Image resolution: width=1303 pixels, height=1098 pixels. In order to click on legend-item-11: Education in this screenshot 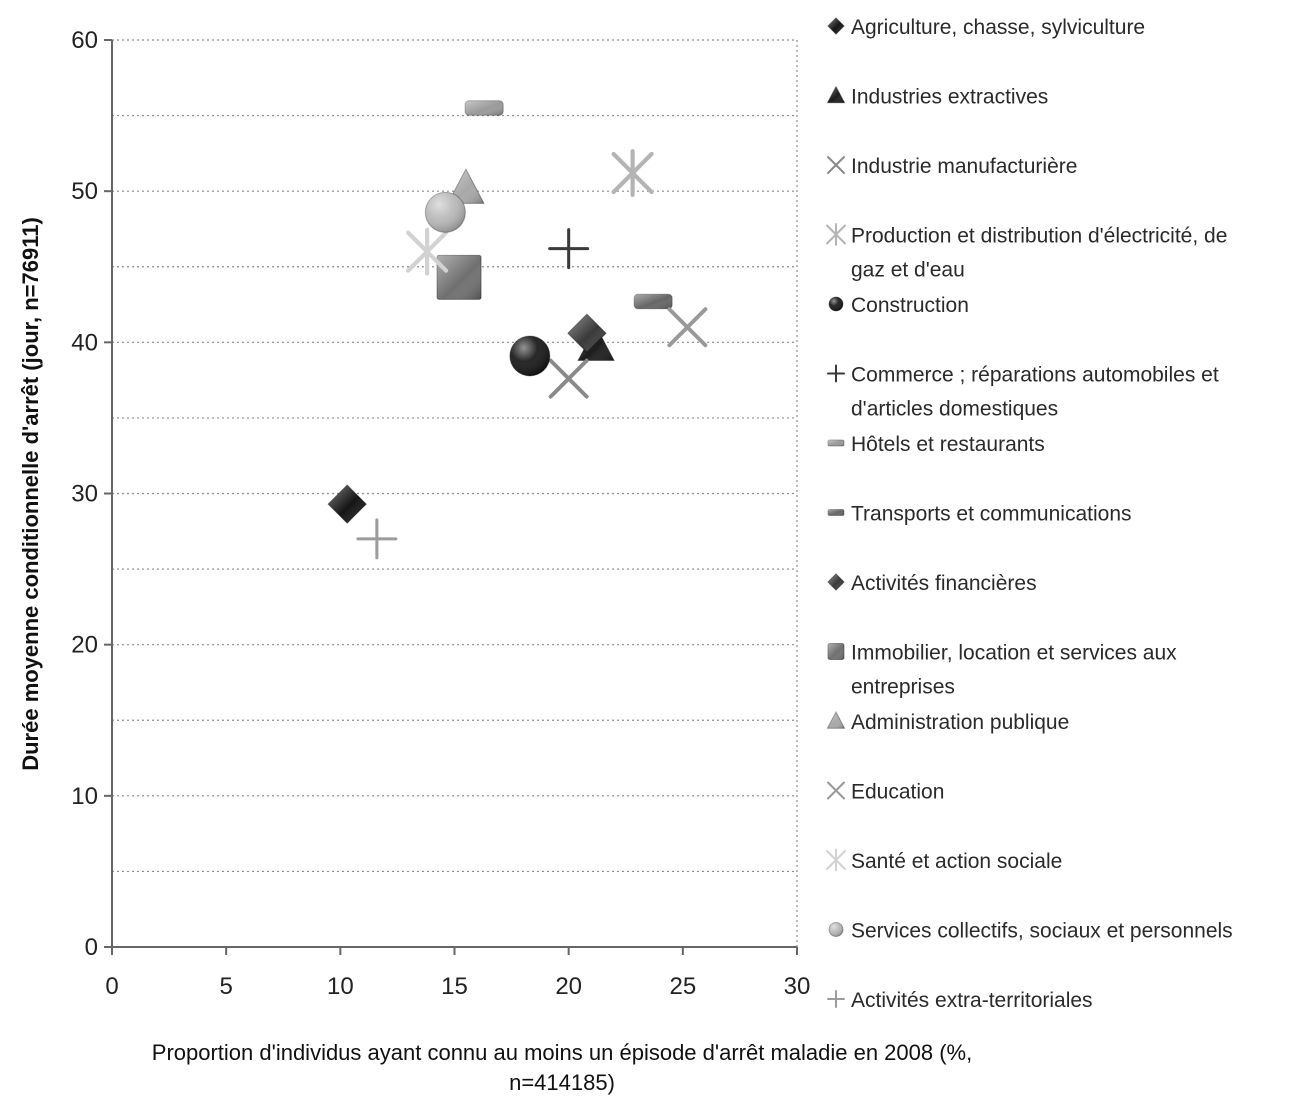, I will do `click(885, 792)`.